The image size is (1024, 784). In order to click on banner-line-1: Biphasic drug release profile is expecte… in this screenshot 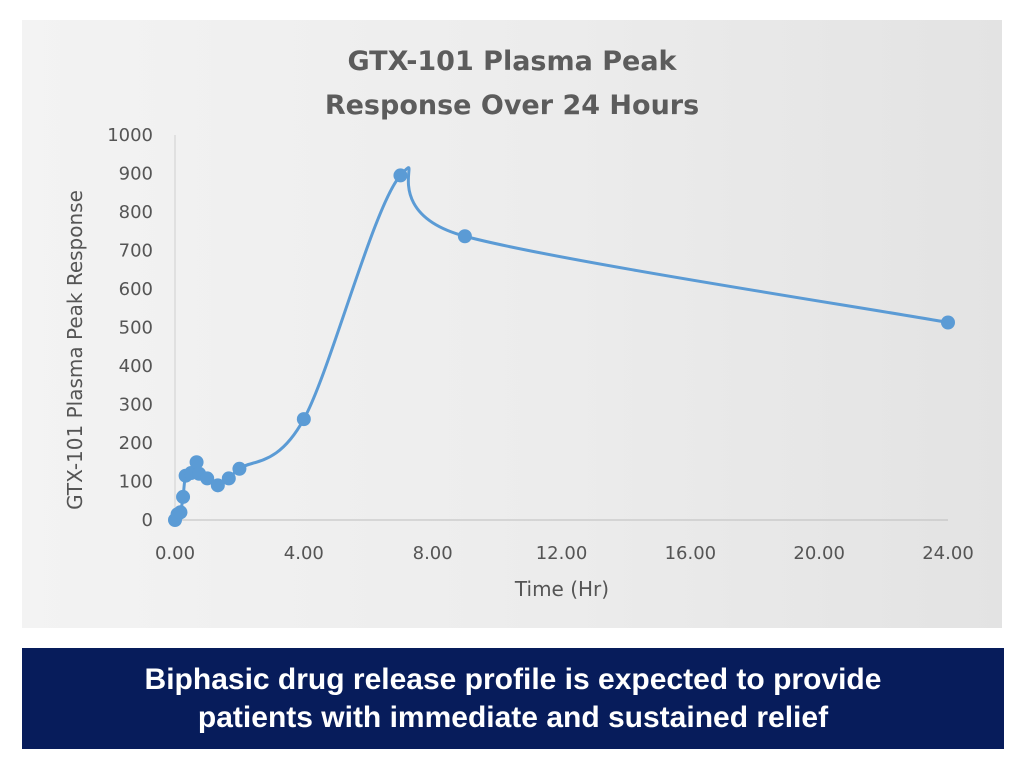, I will do `click(513, 679)`.